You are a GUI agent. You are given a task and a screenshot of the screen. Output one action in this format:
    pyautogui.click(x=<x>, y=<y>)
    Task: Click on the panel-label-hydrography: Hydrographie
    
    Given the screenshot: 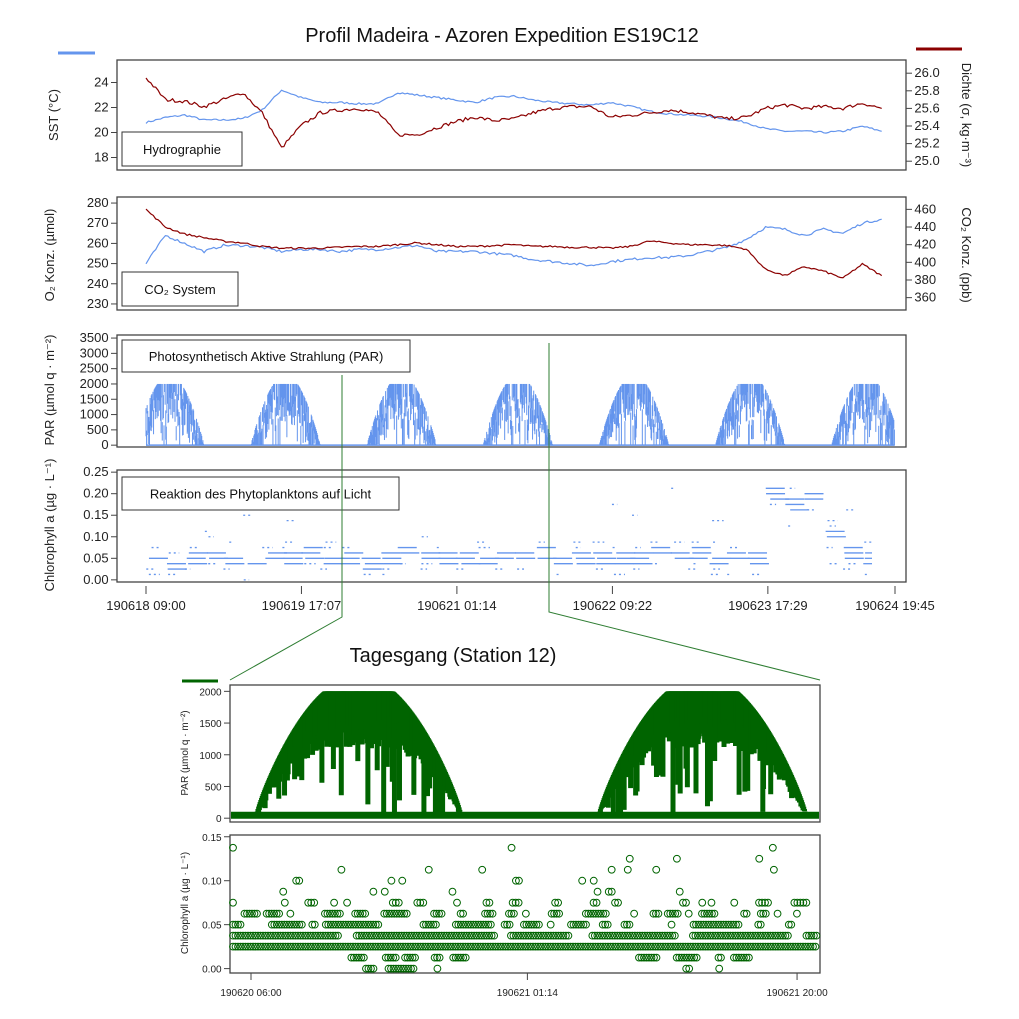 What is the action you would take?
    pyautogui.click(x=182, y=149)
    